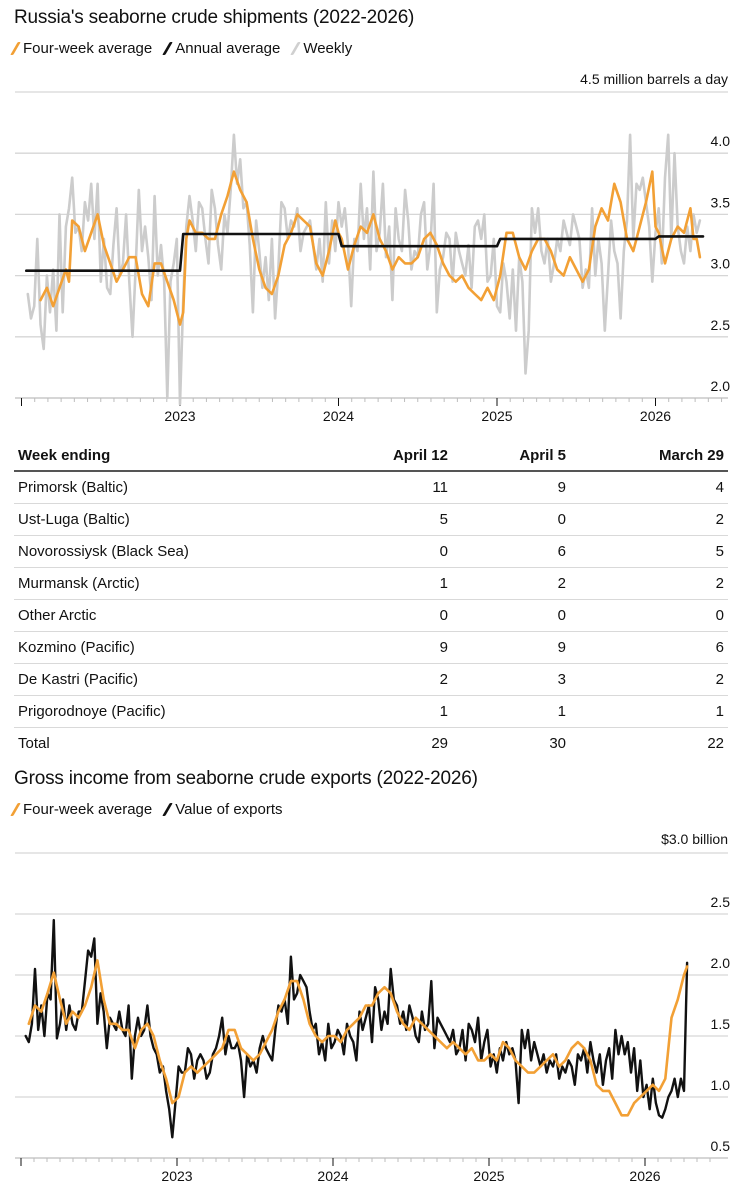 The width and height of the screenshot is (748, 1200). What do you see at coordinates (721, 1085) in the screenshot?
I see `y-tick-label: 1.0` at bounding box center [721, 1085].